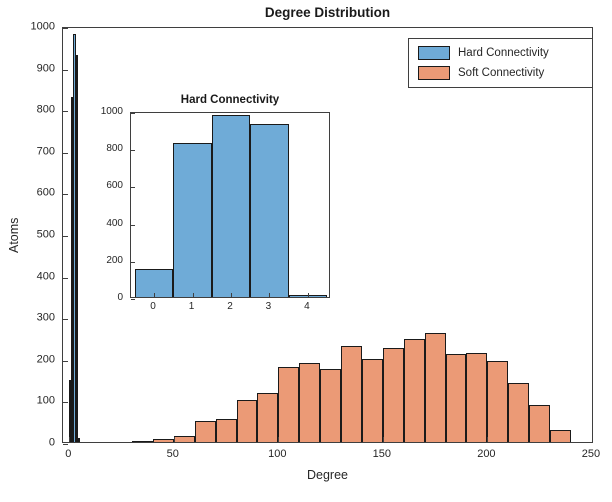 This screenshot has width=612, height=502. What do you see at coordinates (307, 306) in the screenshot?
I see `x-tick-label: 4` at bounding box center [307, 306].